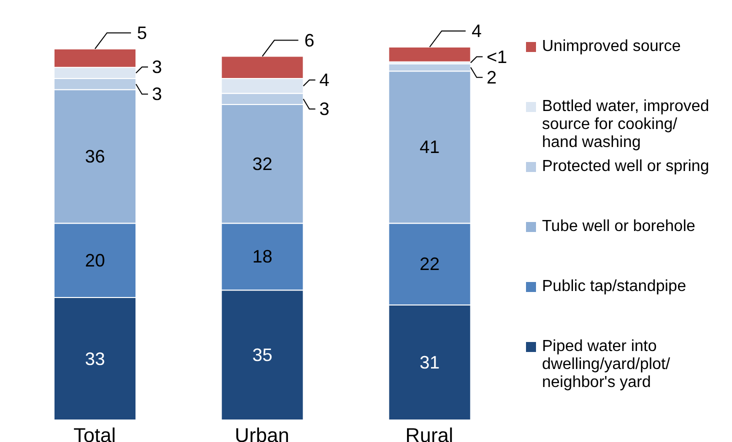 This screenshot has width=732, height=442. Describe the element at coordinates (430, 362) in the screenshot. I see `data-label: 31` at that location.